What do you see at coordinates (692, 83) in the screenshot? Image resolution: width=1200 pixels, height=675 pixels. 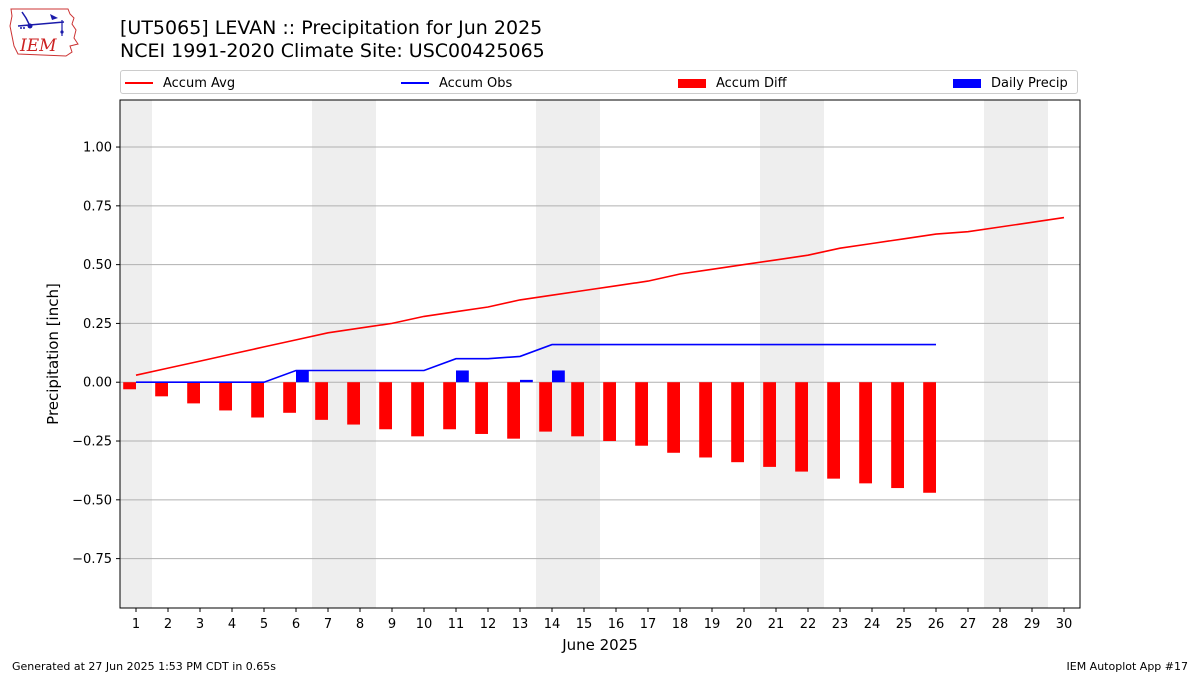 I see `legend-swatch-accum-diff` at bounding box center [692, 83].